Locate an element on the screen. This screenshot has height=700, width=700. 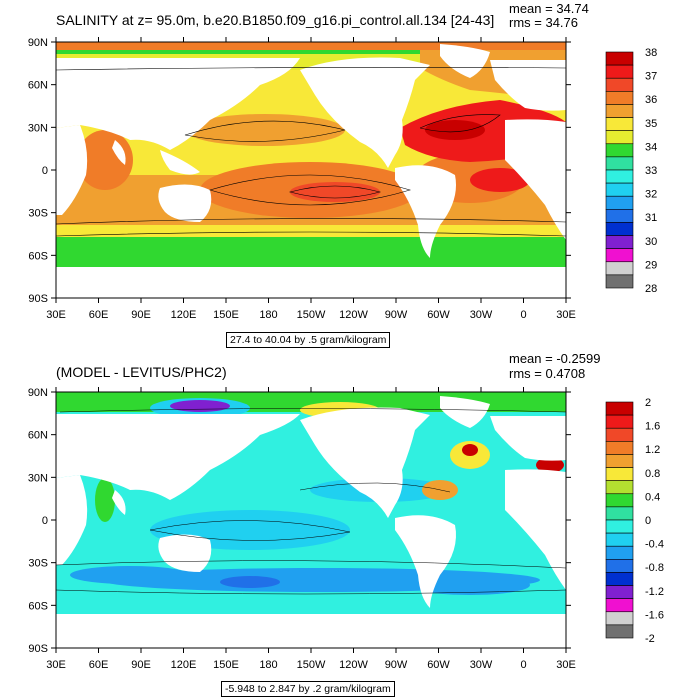
difference-lon-tick-label: 60W is located at coordinates (438, 665).